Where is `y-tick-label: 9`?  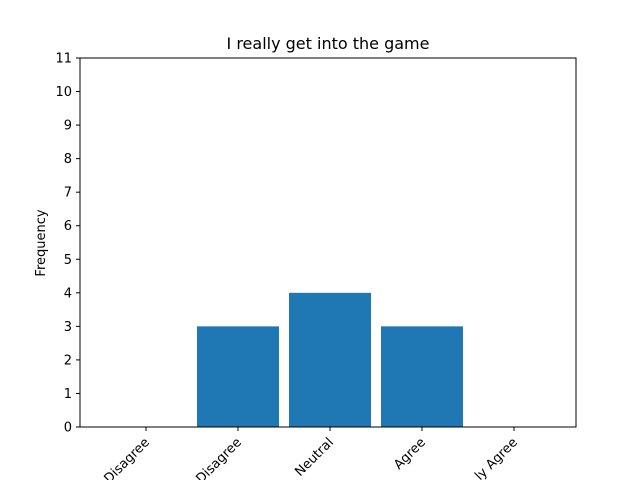 y-tick-label: 9 is located at coordinates (68, 126).